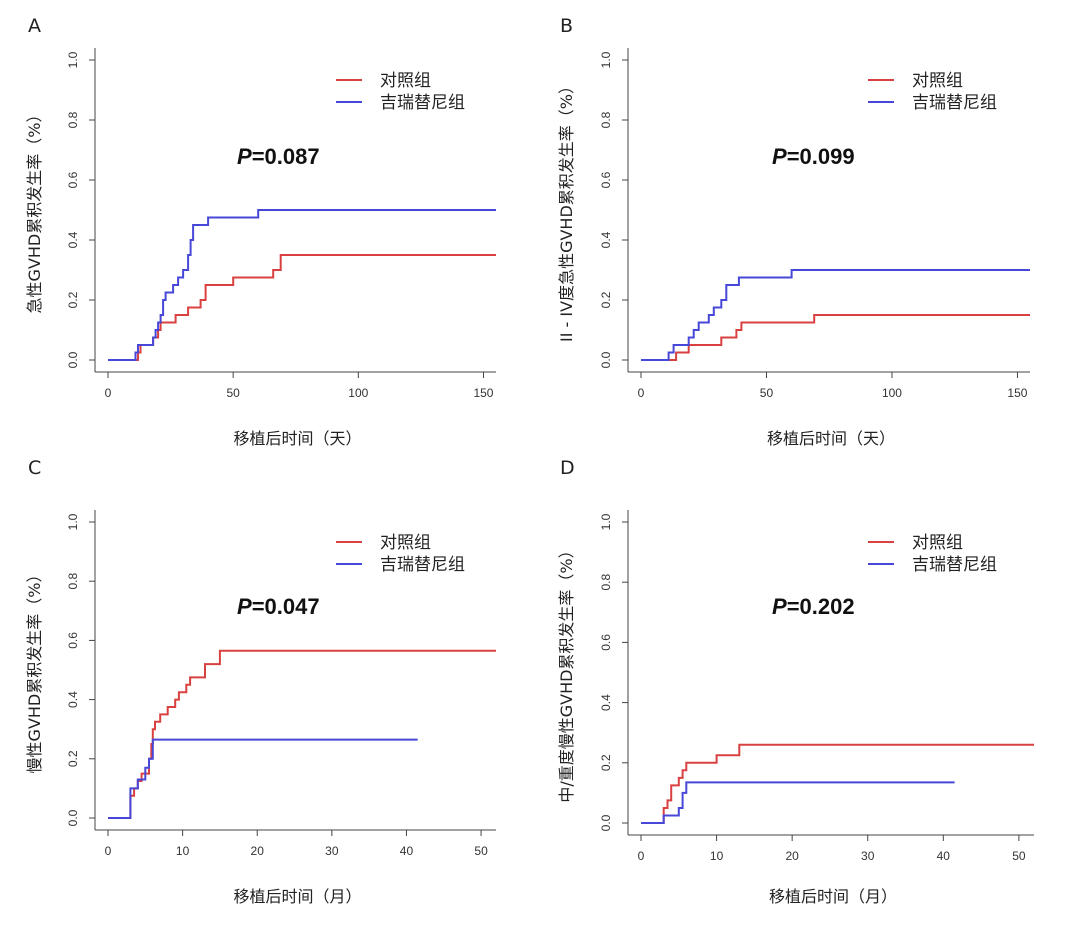 This screenshot has height=925, width=1080. Describe the element at coordinates (34, 670) in the screenshot. I see `y-axis-title: 慢性GVHD累积发生率（%）` at that location.